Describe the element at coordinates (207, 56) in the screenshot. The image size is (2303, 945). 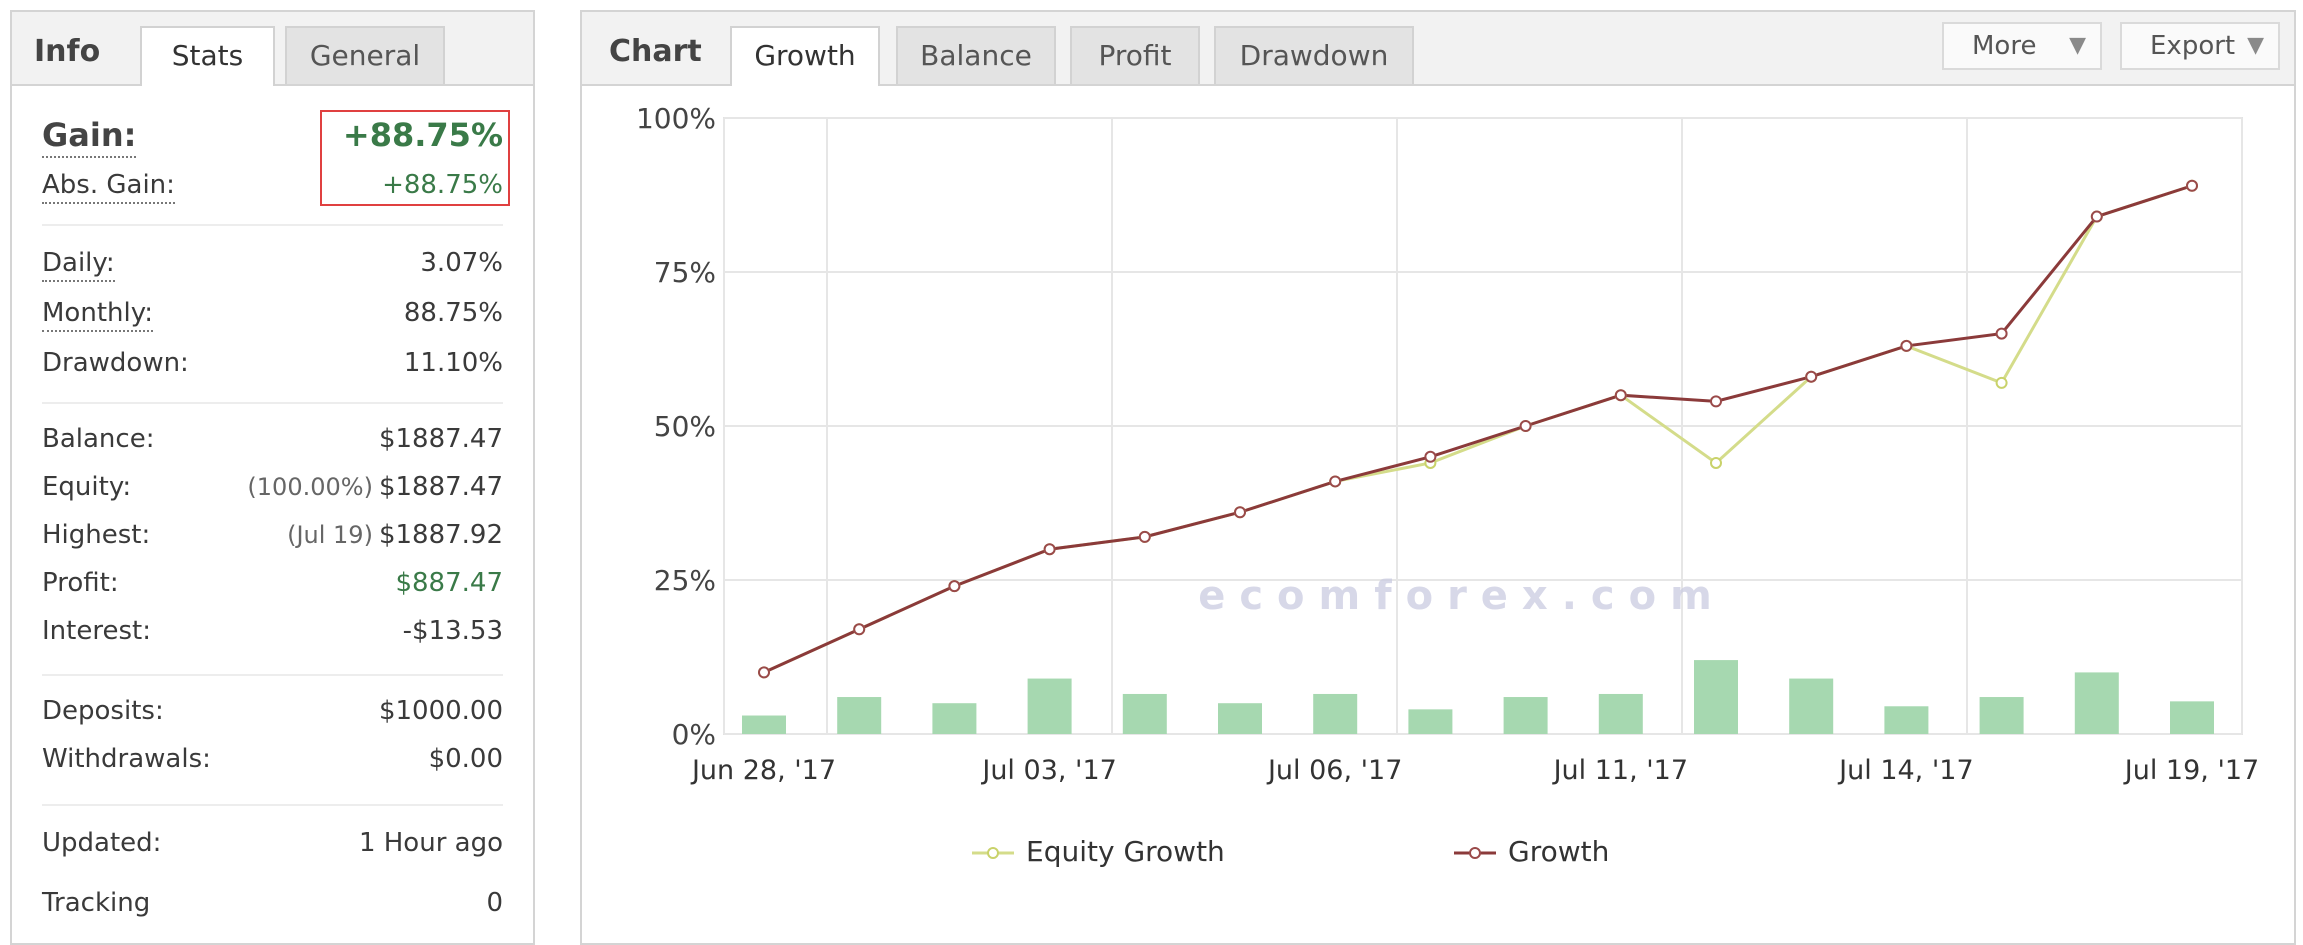
I see `tab-stats: Stats` at that location.